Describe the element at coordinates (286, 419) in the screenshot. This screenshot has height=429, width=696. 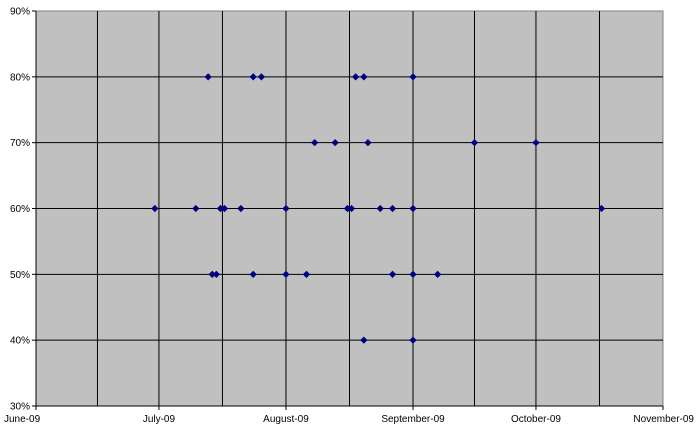
I see `x-tick-label: August-09` at that location.